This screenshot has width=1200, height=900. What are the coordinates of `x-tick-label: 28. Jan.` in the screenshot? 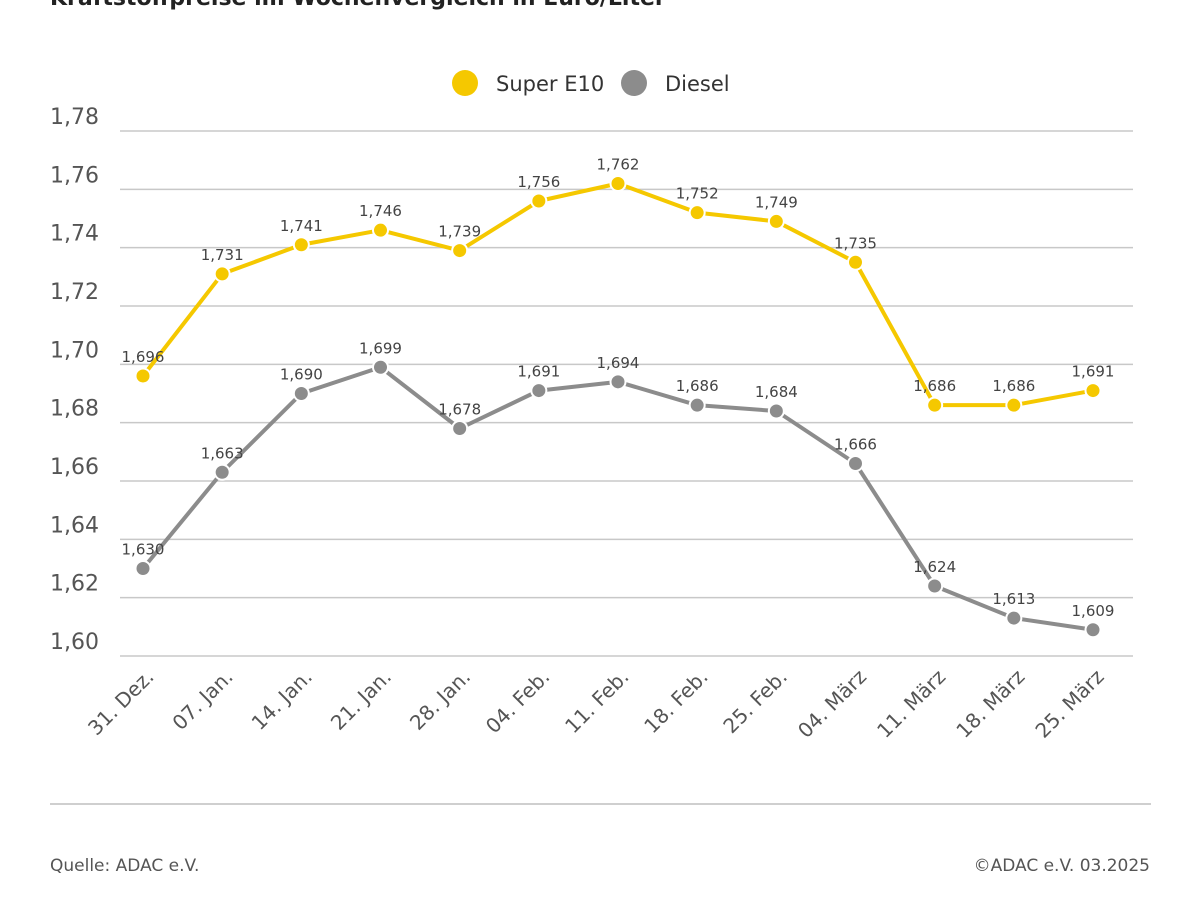 It's located at (440, 700).